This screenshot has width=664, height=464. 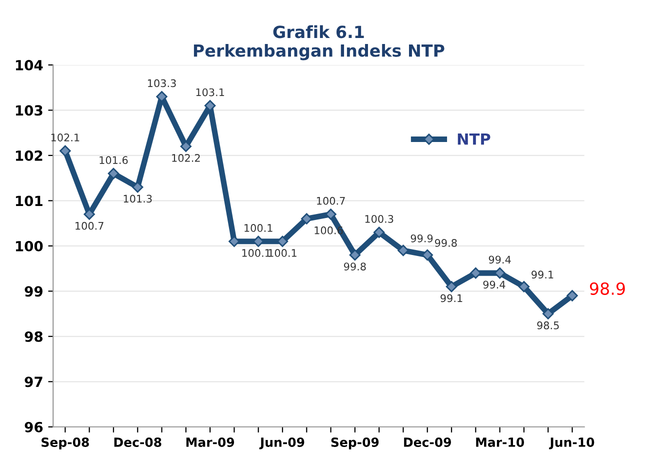 I want to click on legend-label: NTP, so click(x=474, y=139).